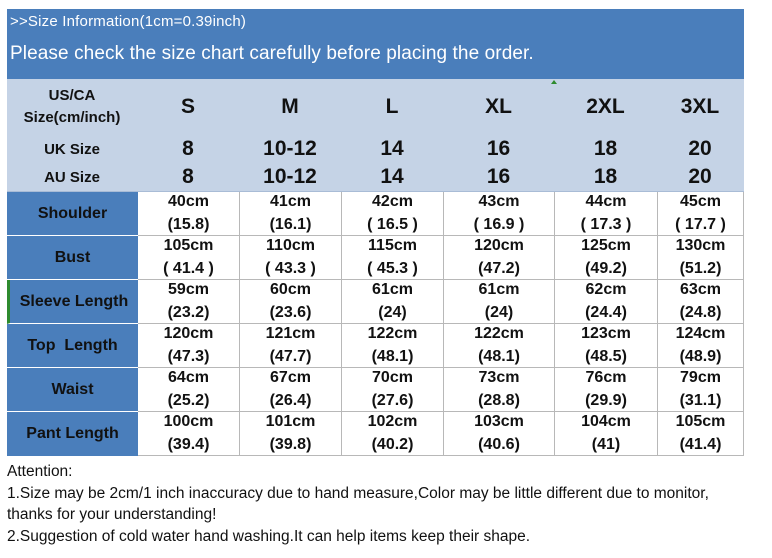 The height and width of the screenshot is (558, 772). What do you see at coordinates (72, 95) in the screenshot?
I see `us-label-line1: US/CA` at bounding box center [72, 95].